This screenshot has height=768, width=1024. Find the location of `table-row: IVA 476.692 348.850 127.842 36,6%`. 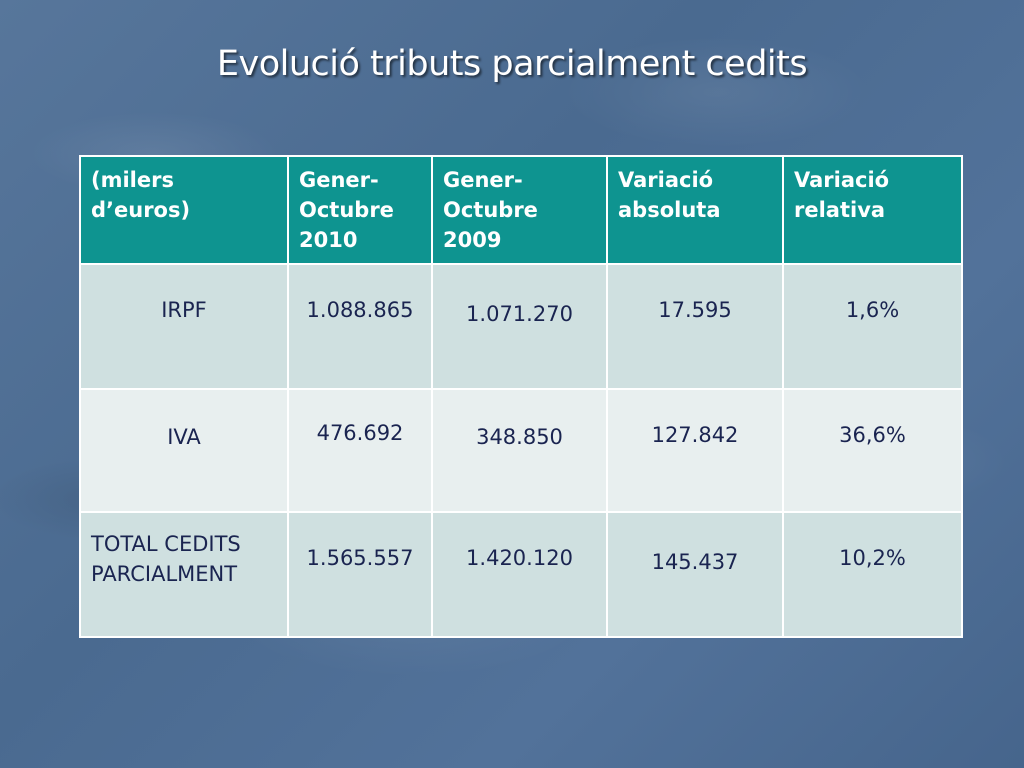

table-row: IVA 476.692 348.850 127.842 36,6% is located at coordinates (521, 450).